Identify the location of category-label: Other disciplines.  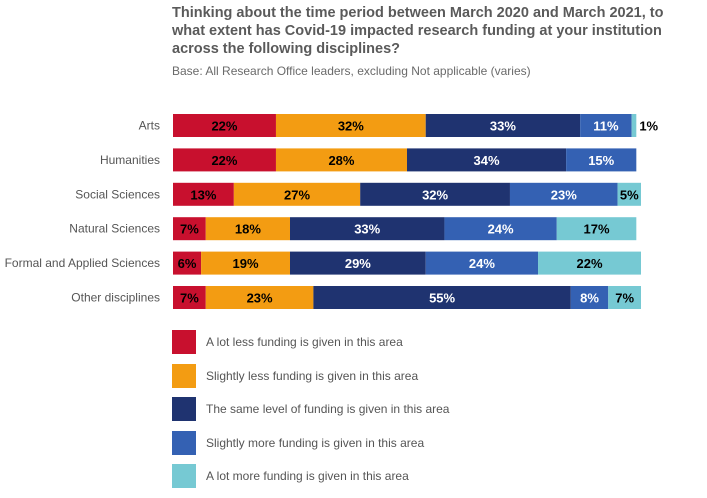
(115, 298).